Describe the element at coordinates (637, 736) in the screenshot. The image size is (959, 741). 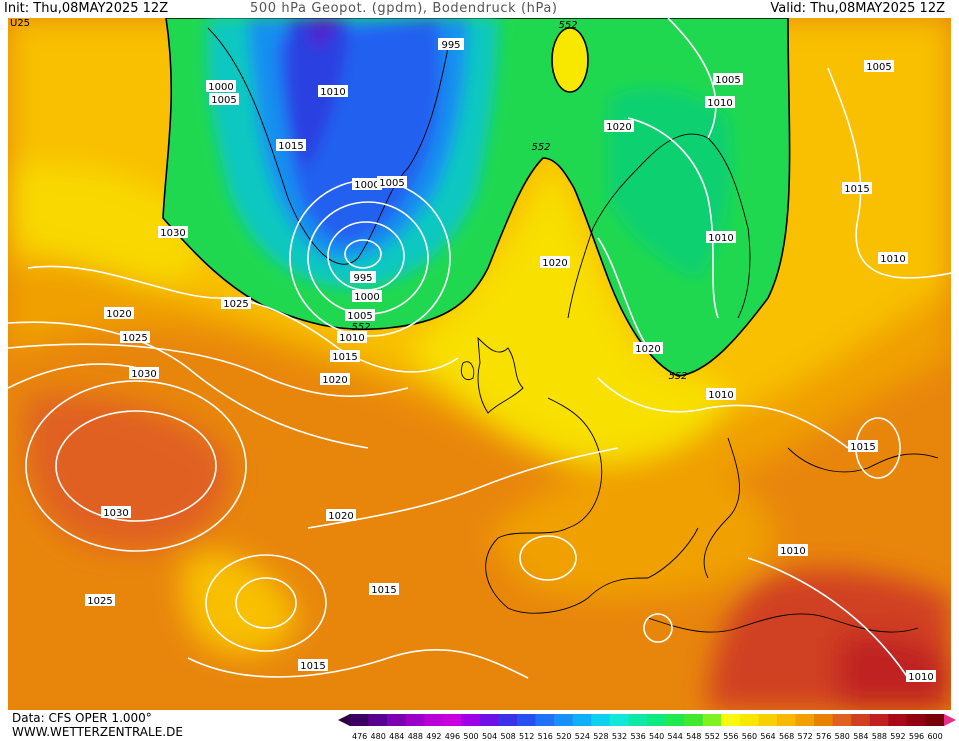
I see `colorbar-tick-label: 536` at that location.